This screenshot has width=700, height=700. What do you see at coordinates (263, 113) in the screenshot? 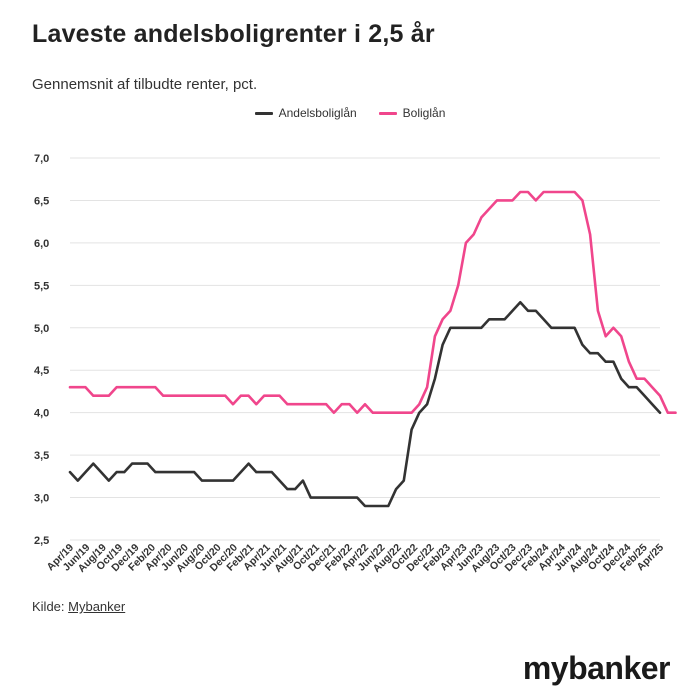
I see `legend-swatch-andelsboliglan` at bounding box center [263, 113].